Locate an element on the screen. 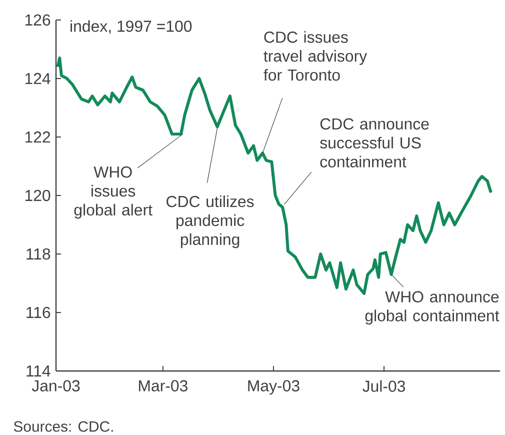  y-tick-label: 120 is located at coordinates (37, 196).